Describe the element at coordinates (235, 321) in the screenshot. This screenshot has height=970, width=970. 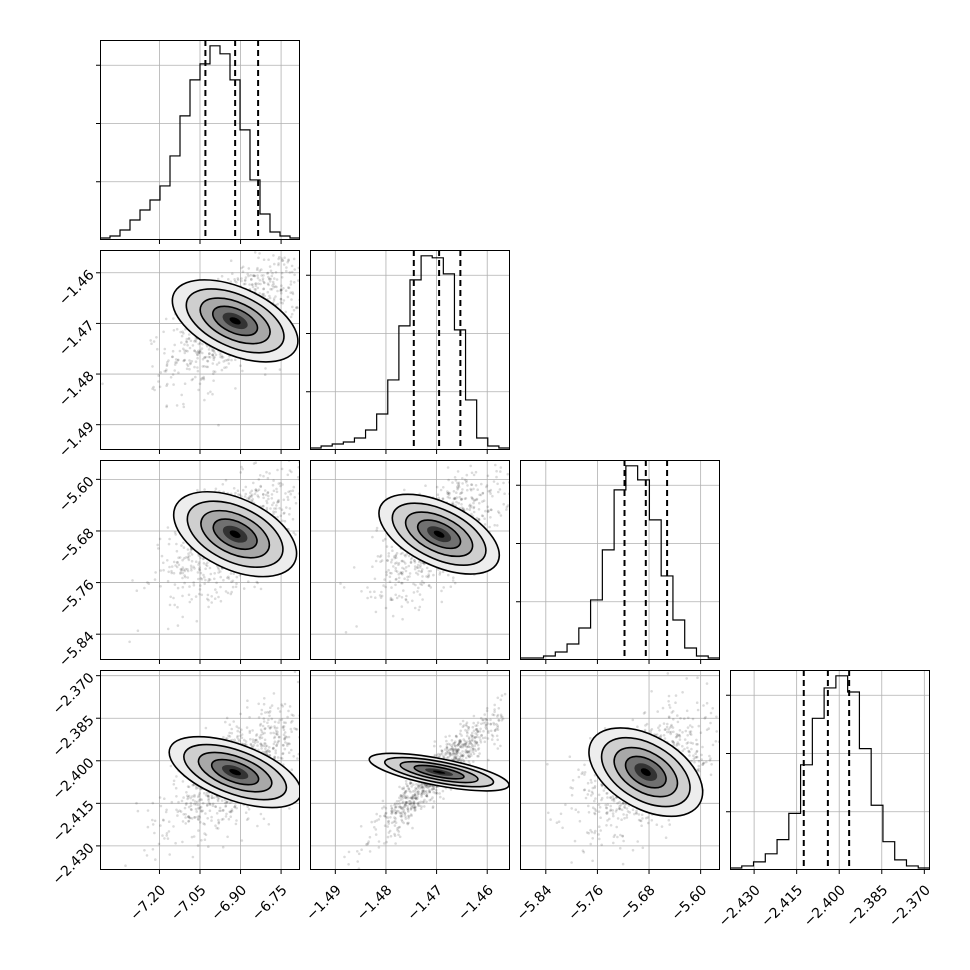
I see `contours` at that location.